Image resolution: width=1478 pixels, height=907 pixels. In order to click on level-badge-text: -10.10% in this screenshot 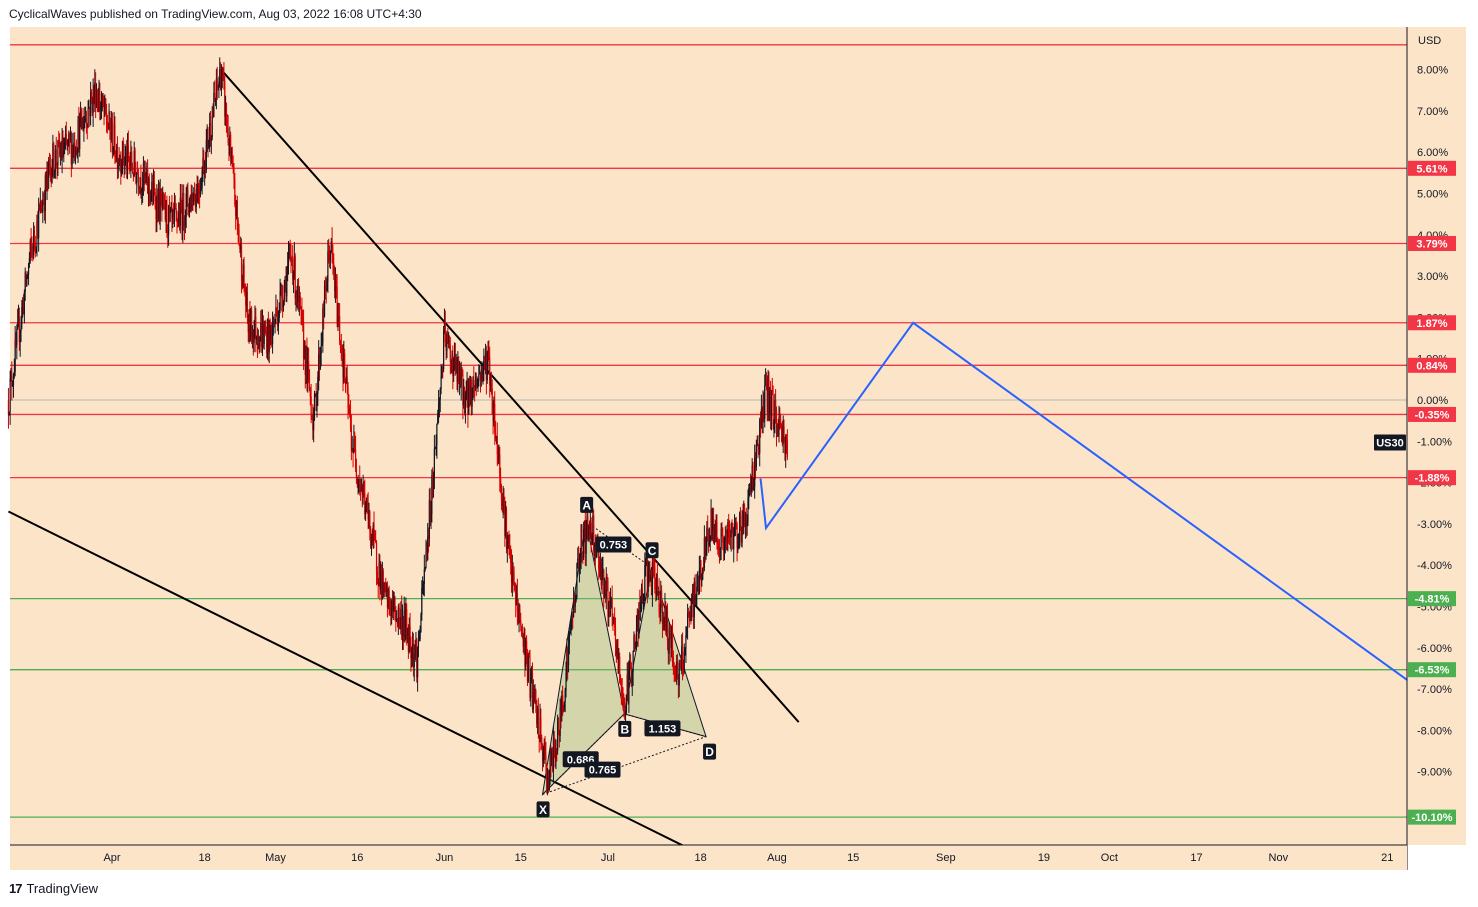, I will do `click(1432, 818)`.